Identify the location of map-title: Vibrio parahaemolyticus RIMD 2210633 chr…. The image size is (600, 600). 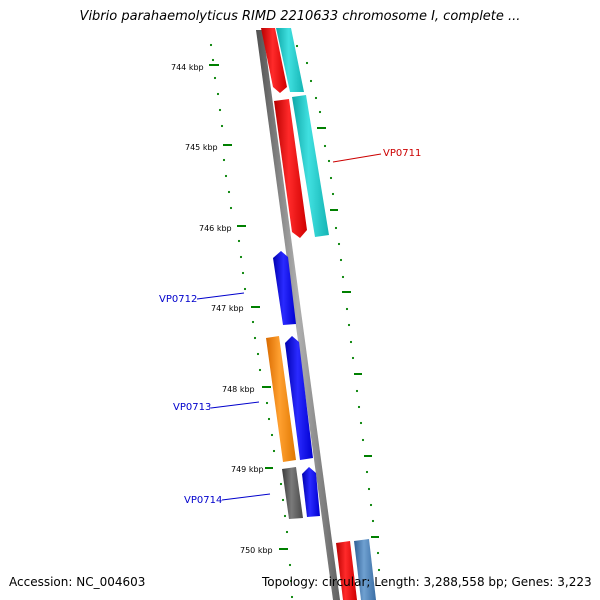
(300, 16).